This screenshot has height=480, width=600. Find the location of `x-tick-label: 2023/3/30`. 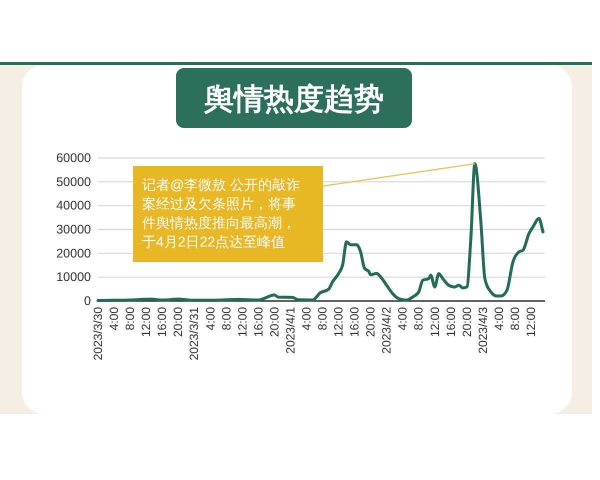

x-tick-label: 2023/3/30 is located at coordinates (98, 333).